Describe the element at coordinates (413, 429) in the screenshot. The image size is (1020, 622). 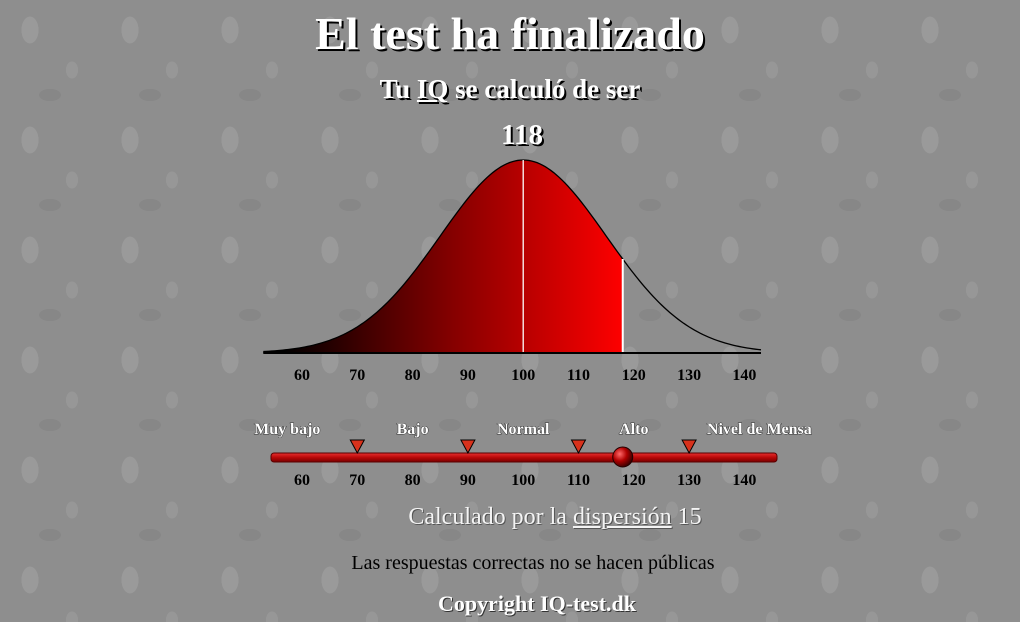
I see `category-label: Bajo` at that location.